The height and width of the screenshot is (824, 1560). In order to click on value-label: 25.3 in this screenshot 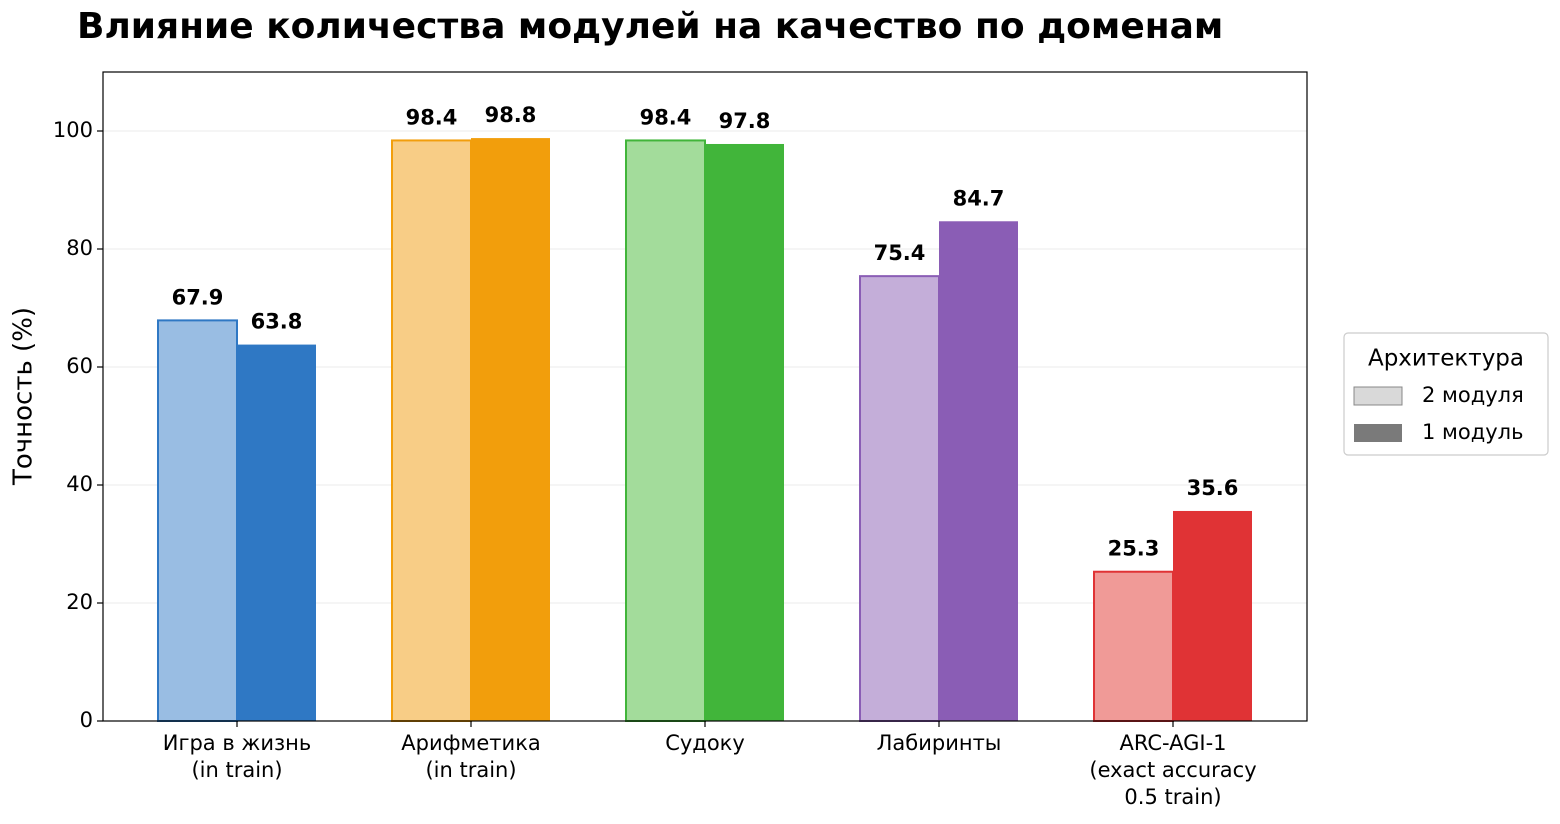, I will do `click(1134, 549)`.